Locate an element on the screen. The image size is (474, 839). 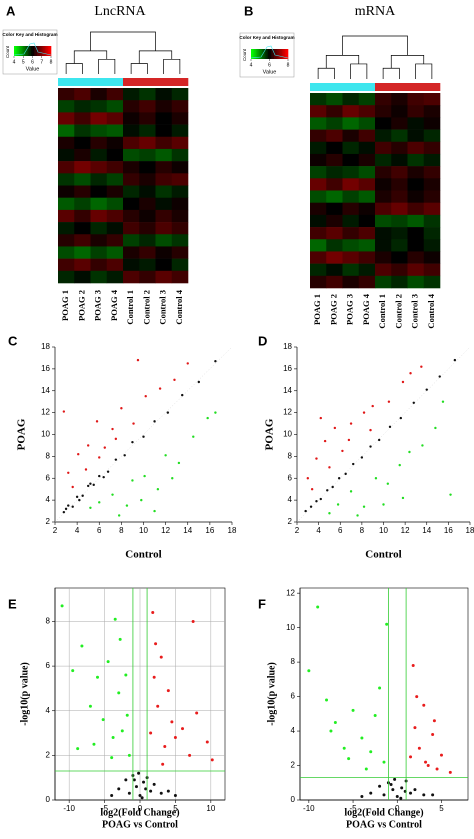
legend-title: Color Key and Histogram is located at coordinates (266, 37).